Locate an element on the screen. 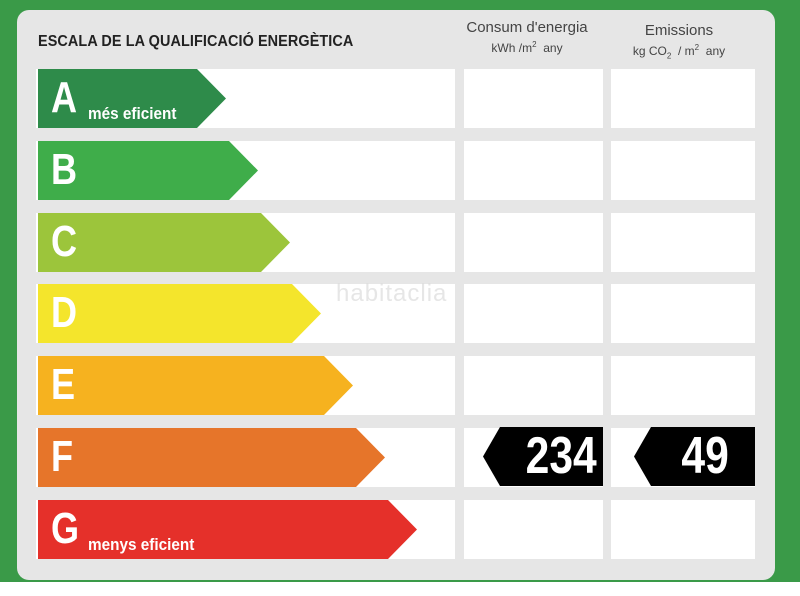 The width and height of the screenshot is (800, 596). consumption-cell-b is located at coordinates (533, 170).